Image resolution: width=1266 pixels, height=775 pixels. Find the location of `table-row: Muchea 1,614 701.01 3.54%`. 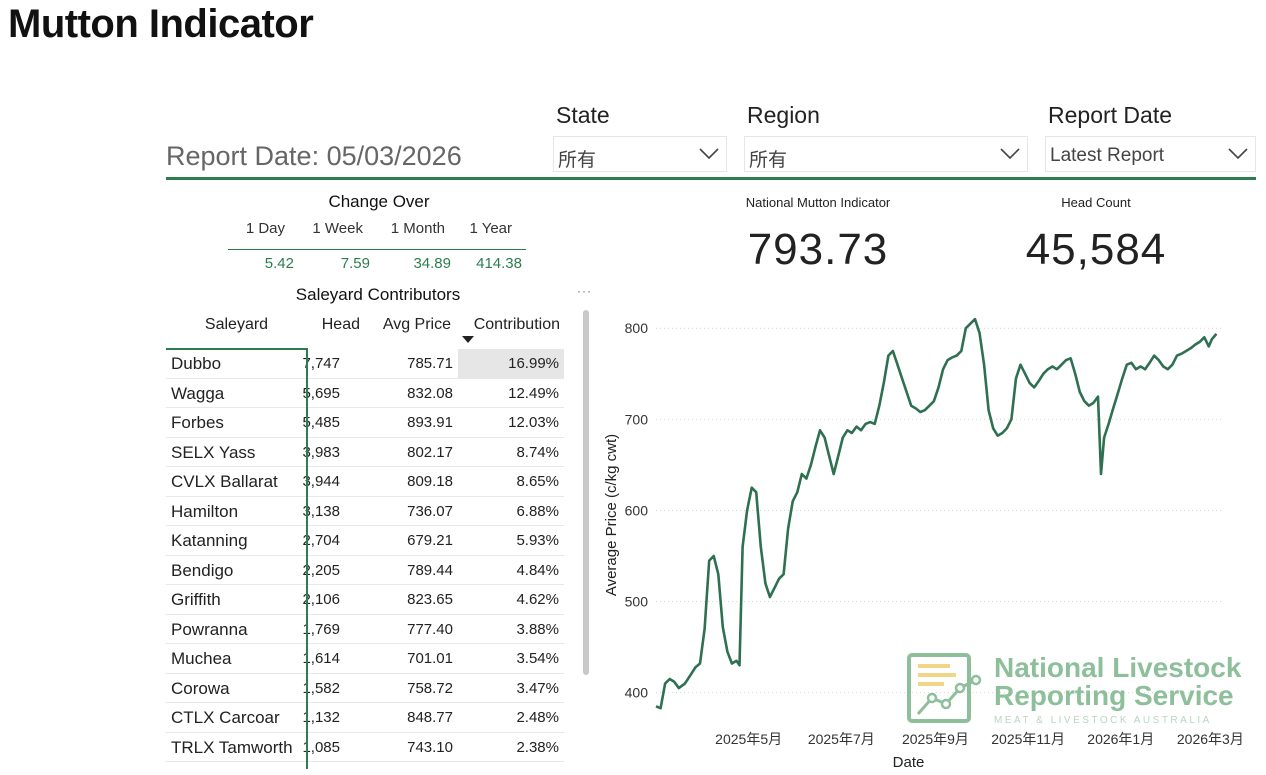

table-row: Muchea 1,614 701.01 3.54% is located at coordinates (365, 659).